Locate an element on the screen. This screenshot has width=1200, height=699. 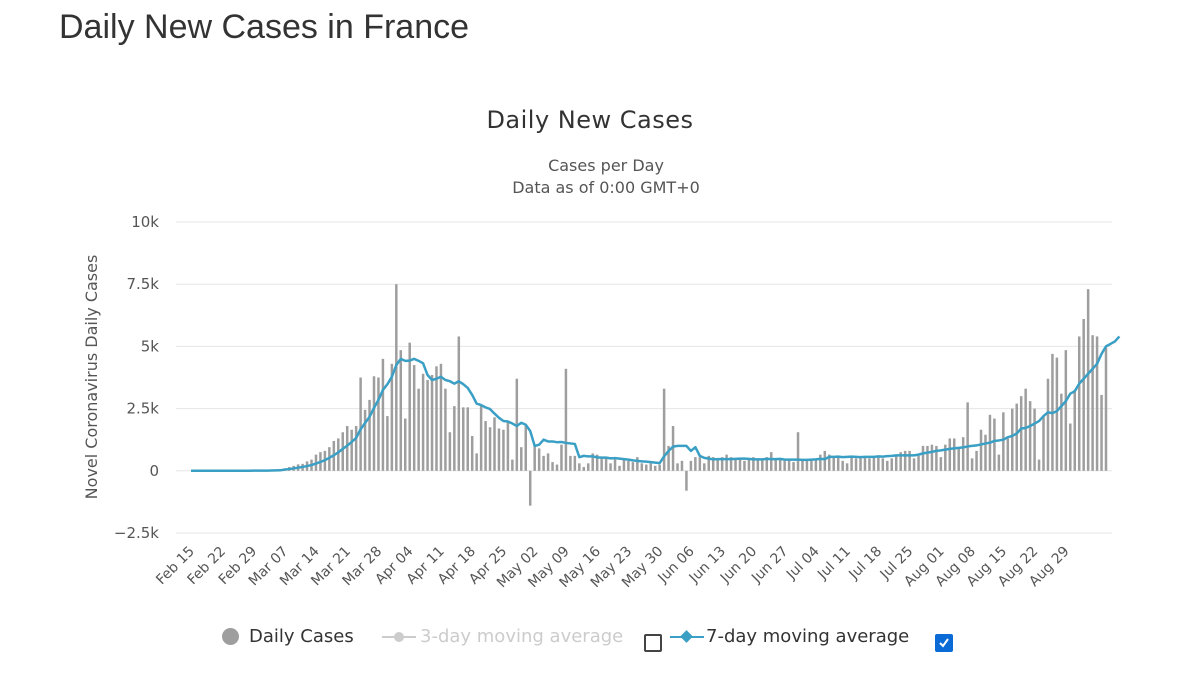
legend-3day-average: 3-day moving average is located at coordinates (502, 636).